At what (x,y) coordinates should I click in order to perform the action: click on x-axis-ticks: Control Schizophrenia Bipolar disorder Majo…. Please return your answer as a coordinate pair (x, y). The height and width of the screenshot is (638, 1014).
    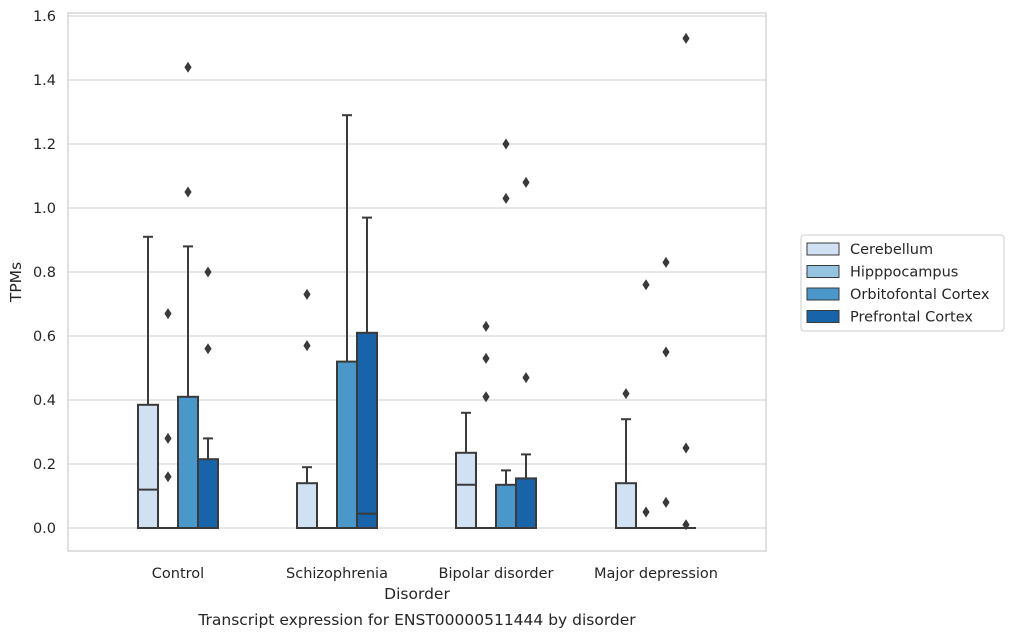
    Looking at the image, I should click on (435, 574).